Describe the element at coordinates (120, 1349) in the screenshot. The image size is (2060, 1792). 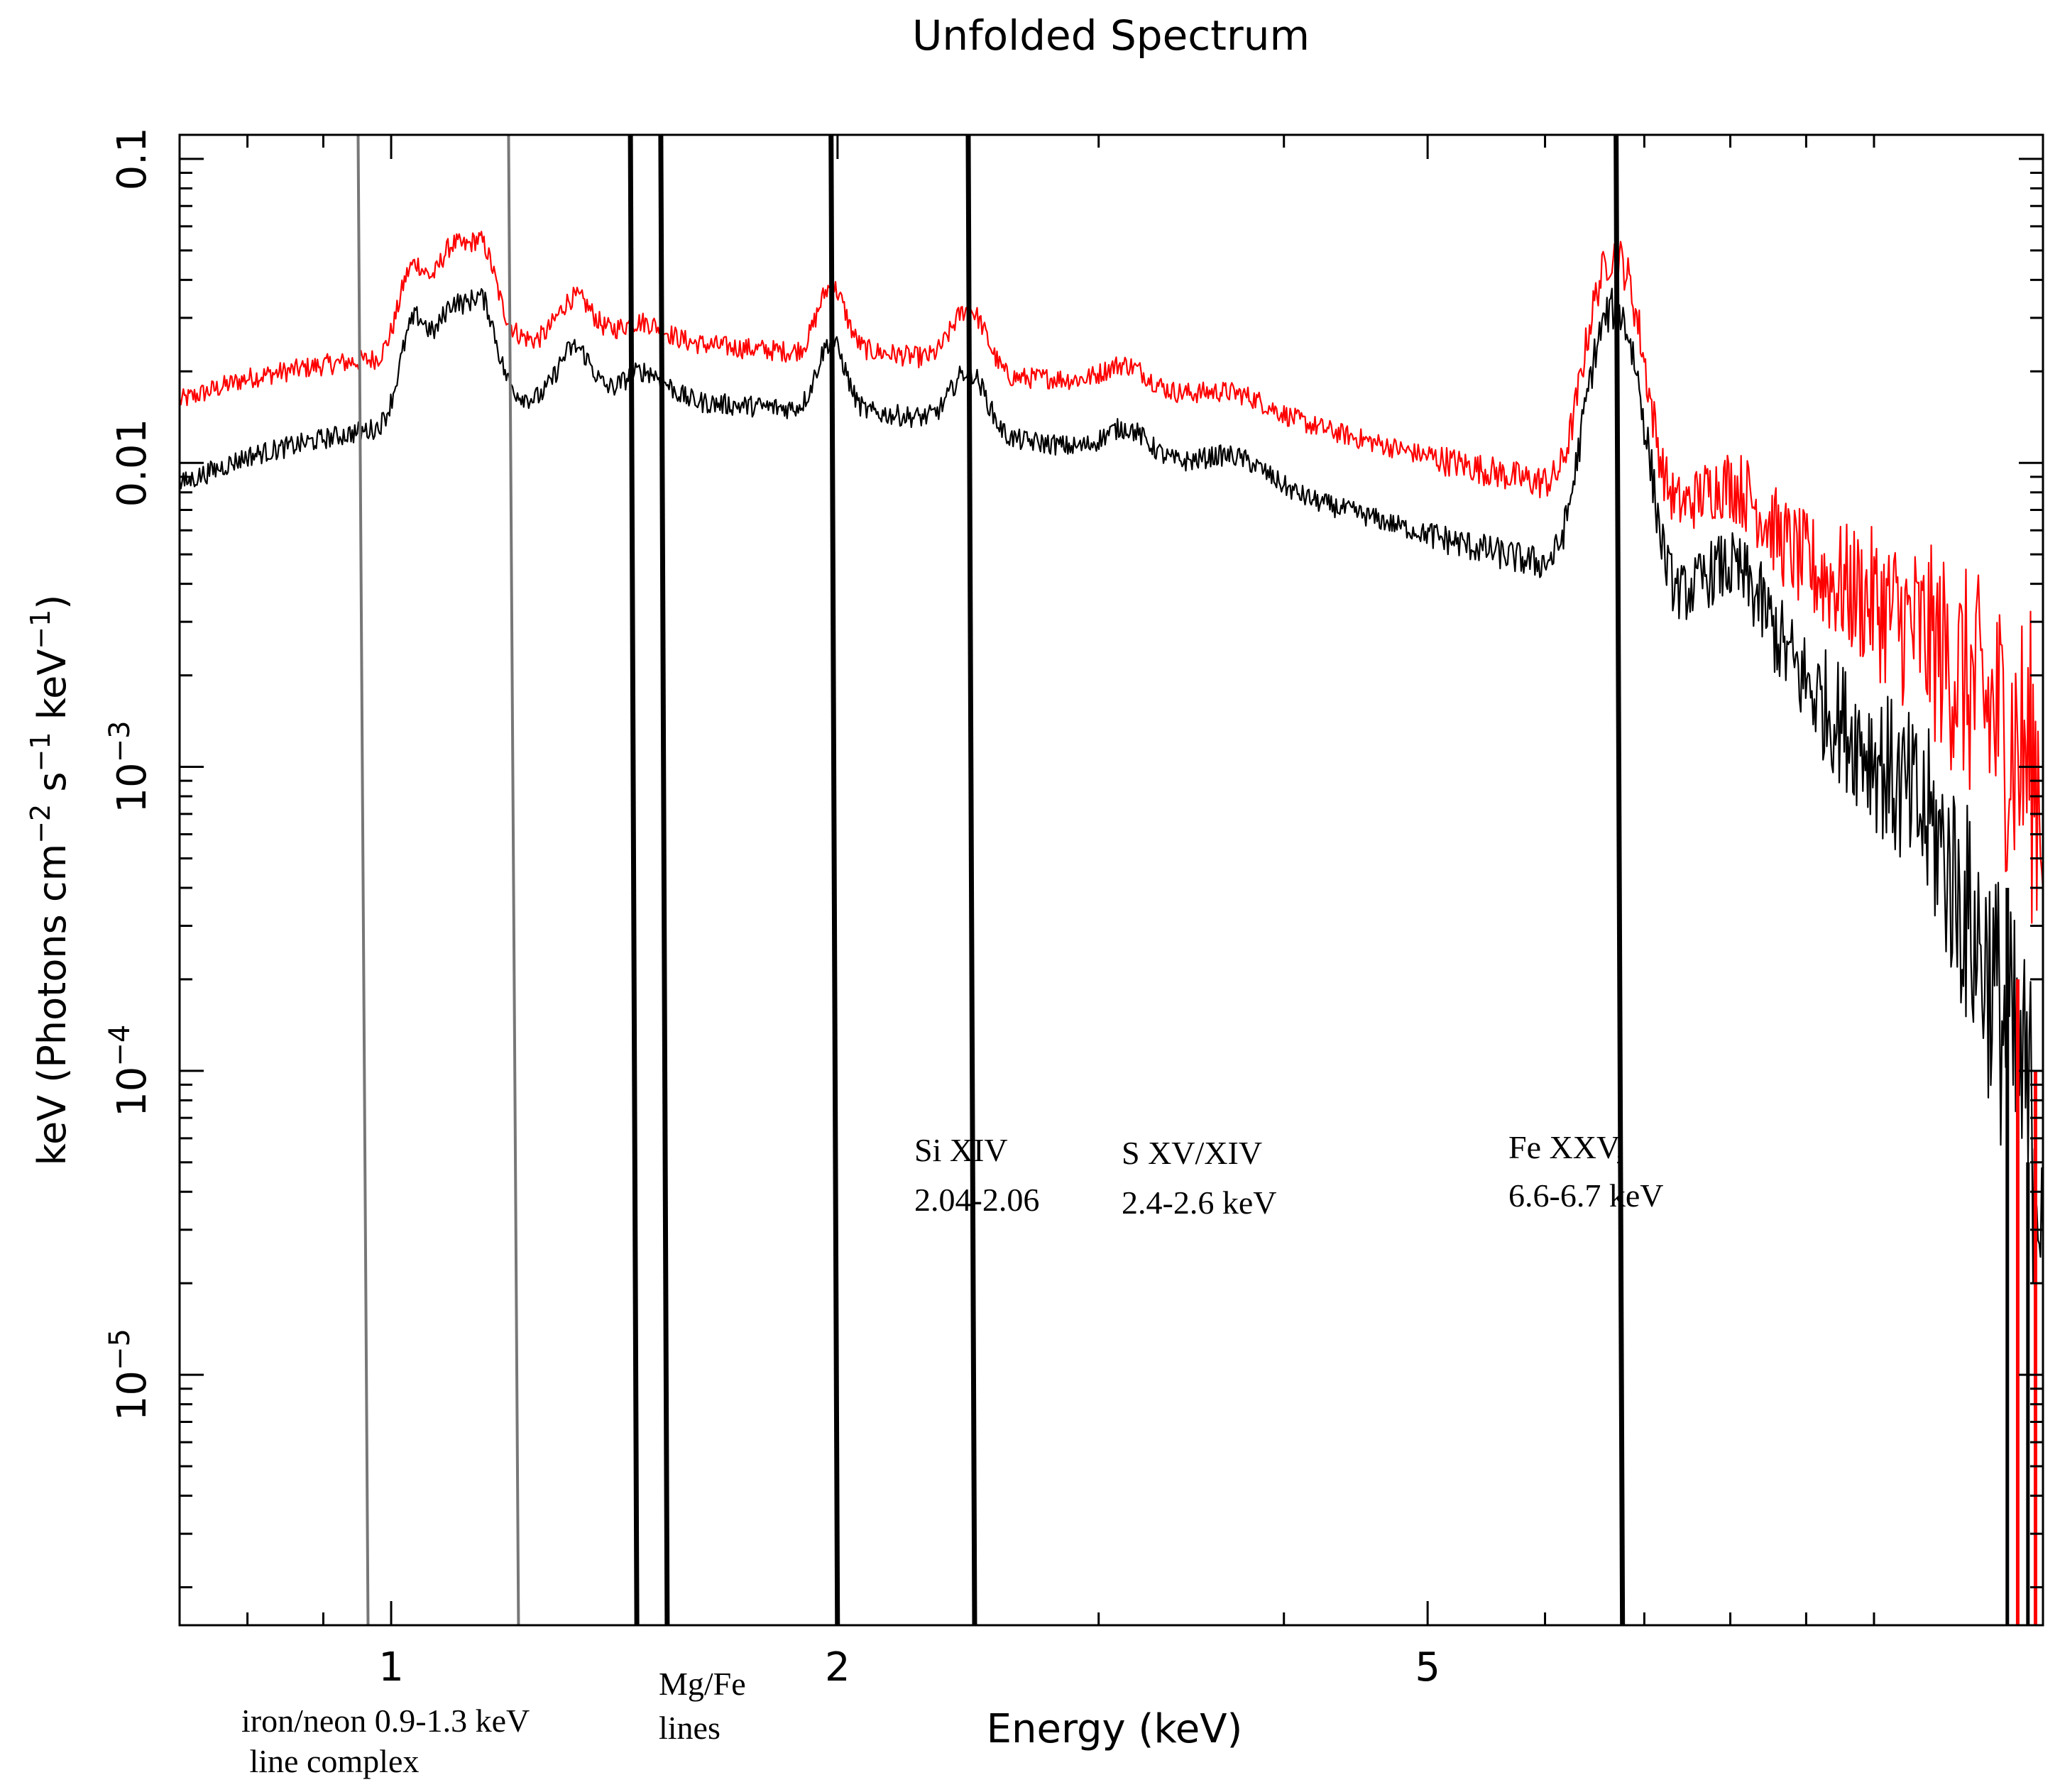
I see `y-tick-exponent: −5` at that location.